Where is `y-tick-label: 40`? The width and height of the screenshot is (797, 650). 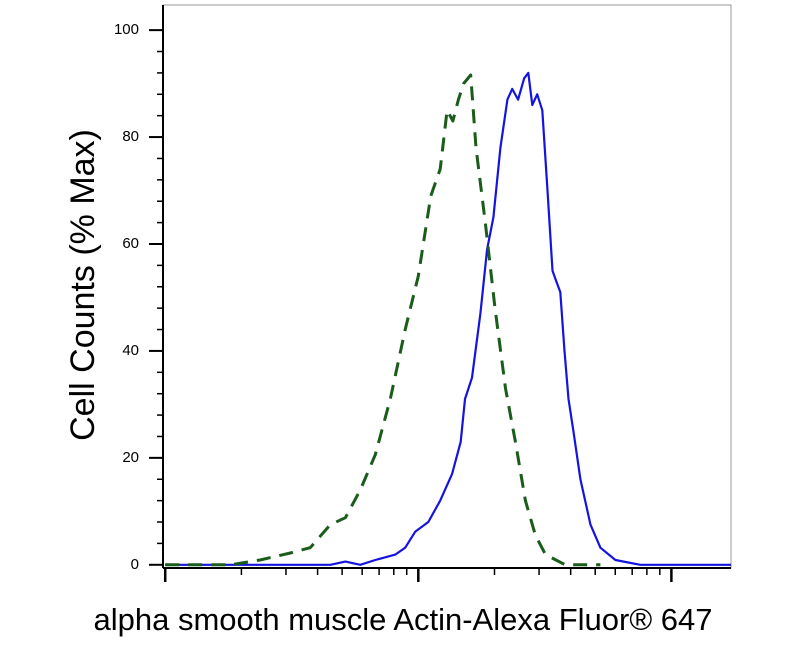 y-tick-label: 40 is located at coordinates (130, 350).